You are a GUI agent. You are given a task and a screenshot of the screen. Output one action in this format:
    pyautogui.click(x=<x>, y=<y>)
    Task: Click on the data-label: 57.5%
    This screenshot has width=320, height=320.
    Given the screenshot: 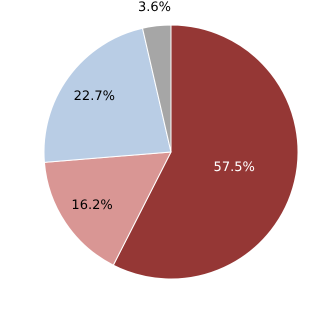 What is the action you would take?
    pyautogui.click(x=234, y=168)
    